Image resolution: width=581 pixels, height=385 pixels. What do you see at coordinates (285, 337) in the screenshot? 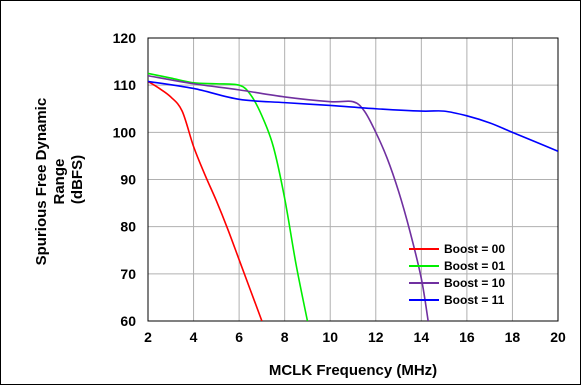
I see `x-tick-label: 8` at bounding box center [285, 337].